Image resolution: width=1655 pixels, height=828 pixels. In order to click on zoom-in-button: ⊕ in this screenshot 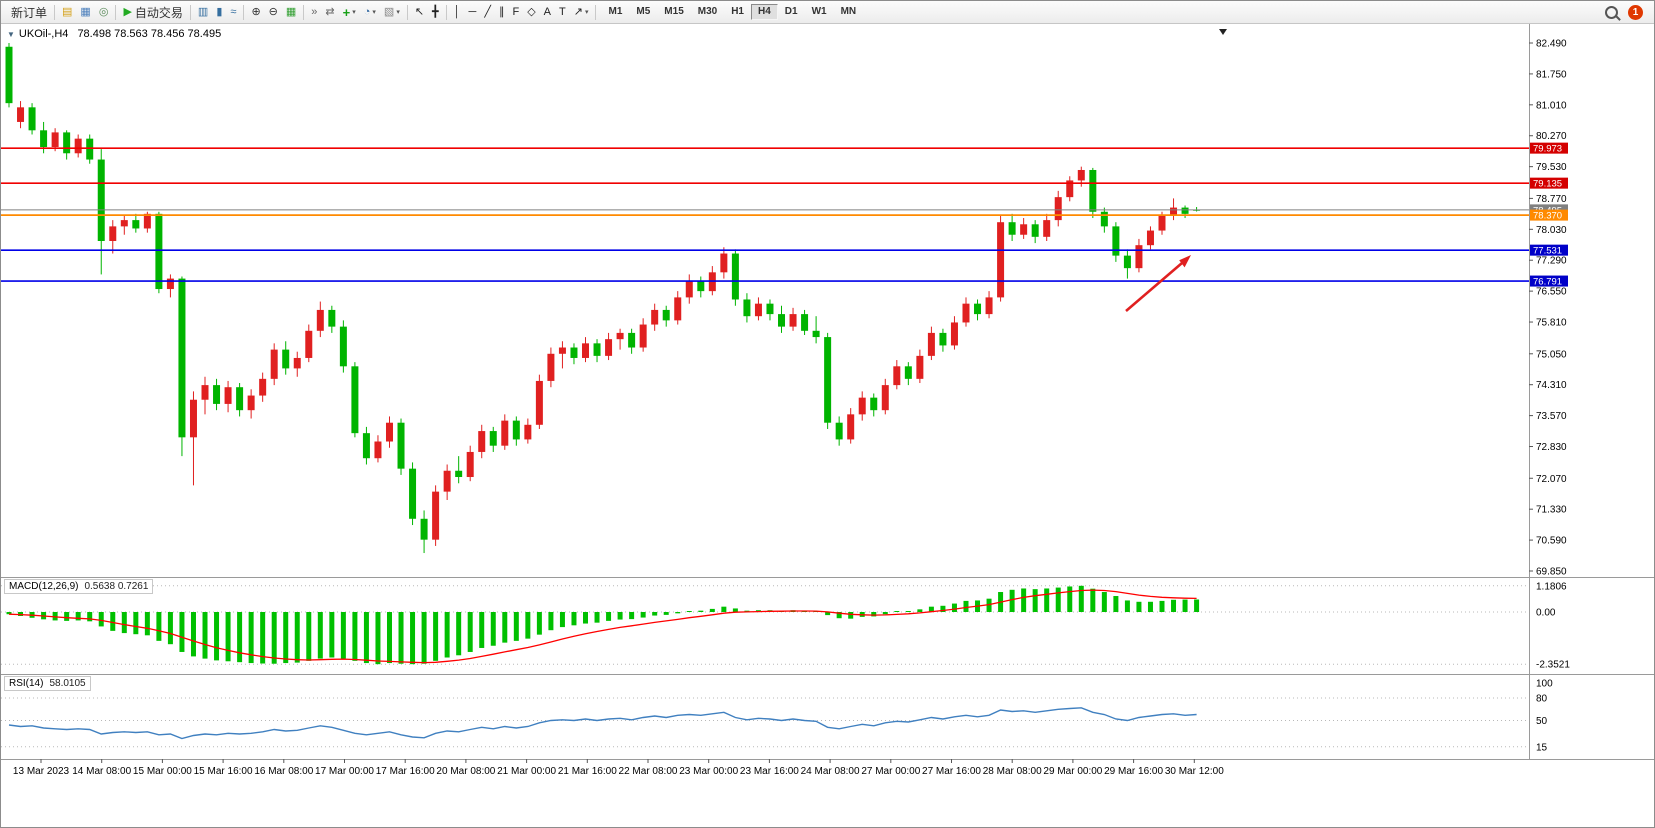, I will do `click(255, 12)`.